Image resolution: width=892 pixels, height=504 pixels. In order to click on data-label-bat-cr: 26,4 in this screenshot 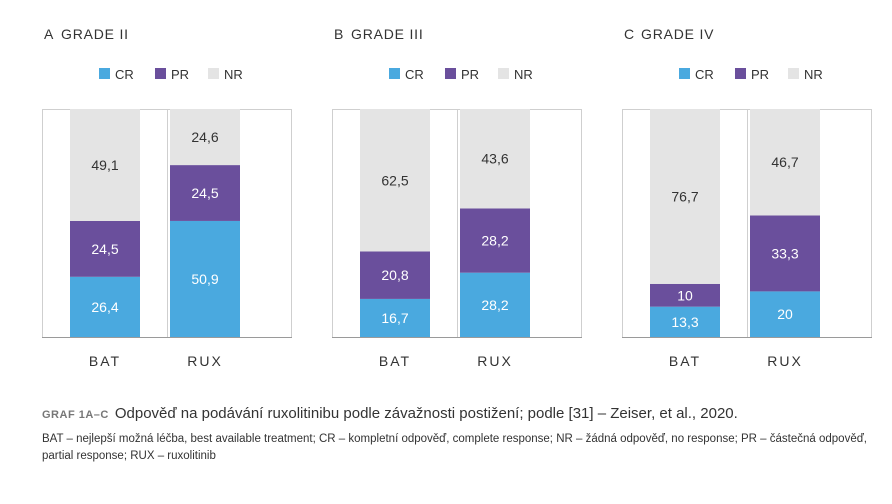, I will do `click(104, 307)`.